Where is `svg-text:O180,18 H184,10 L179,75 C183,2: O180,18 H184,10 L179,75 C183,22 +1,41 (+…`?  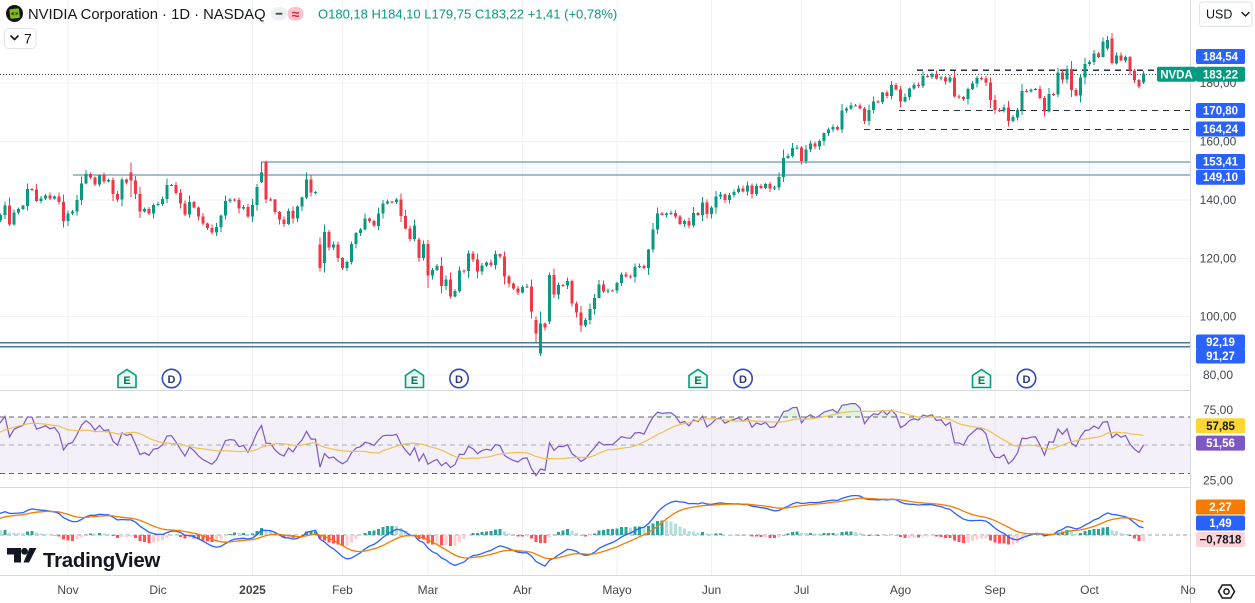
svg-text:O180,18 H184,10 L179,75 C183,2: O180,18 H184,10 L179,75 C183,22 +1,41 (+… is located at coordinates (467, 14).